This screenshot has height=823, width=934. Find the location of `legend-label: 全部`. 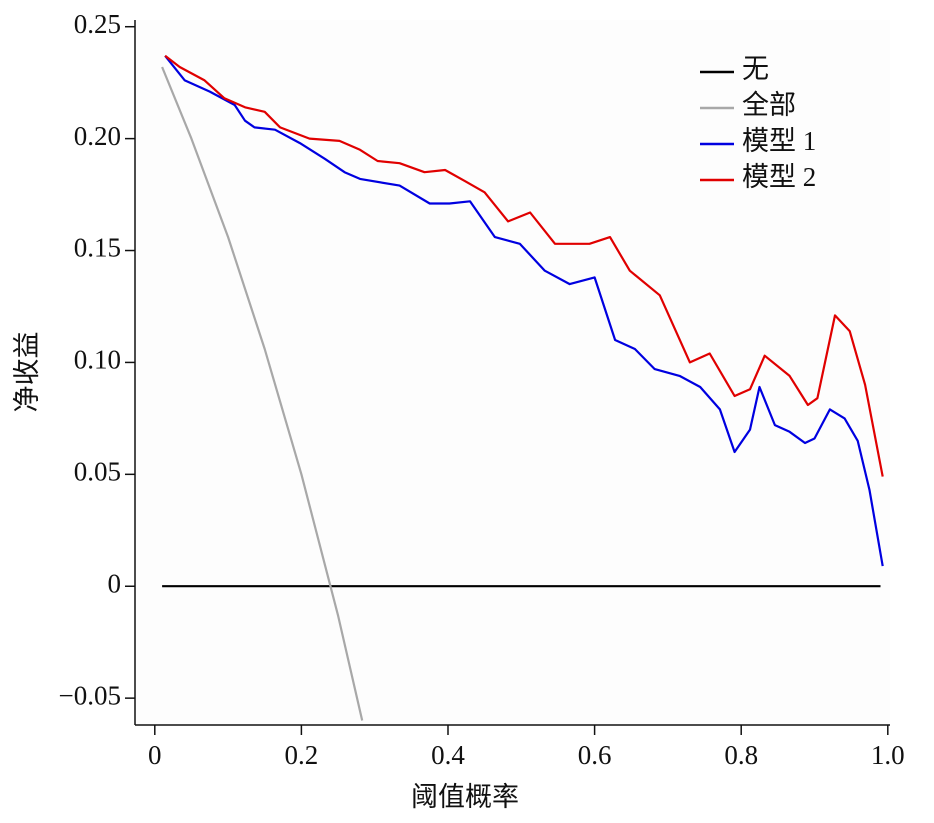

legend-label: 全部 is located at coordinates (769, 105).